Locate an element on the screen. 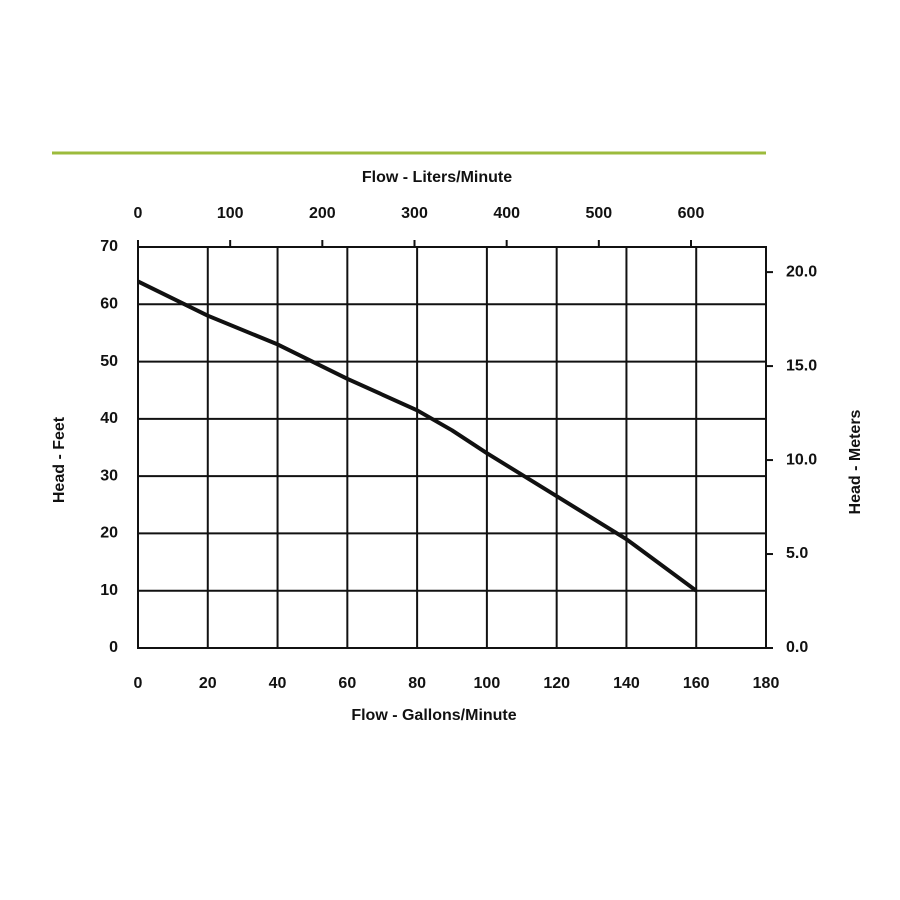  y-tick-label: 30 is located at coordinates (109, 475).